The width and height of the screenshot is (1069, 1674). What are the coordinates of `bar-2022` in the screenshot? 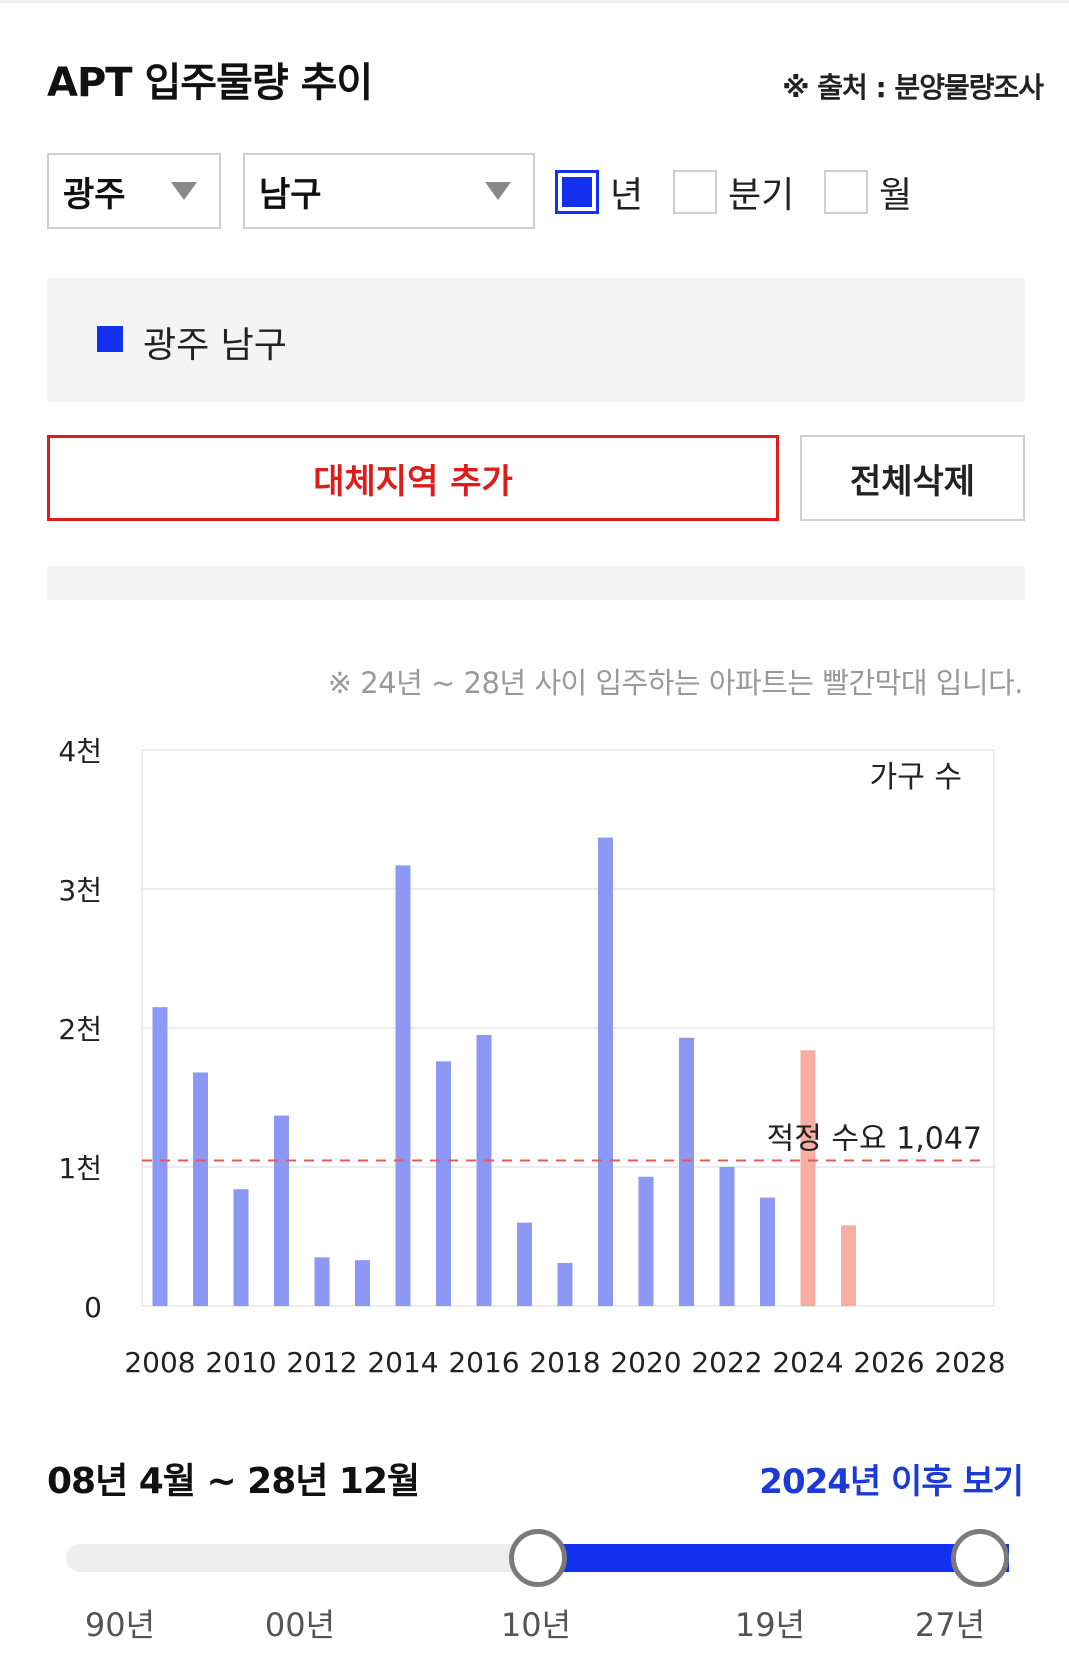 It's located at (727, 1236).